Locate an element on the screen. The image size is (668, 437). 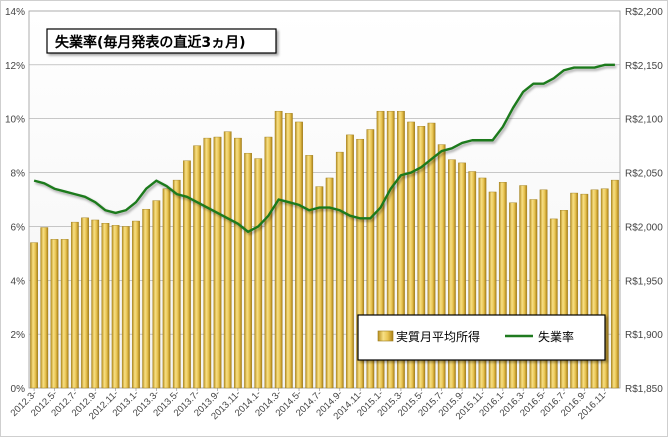
legend: 実質月平均所得 失業率 is located at coordinates (481, 337).